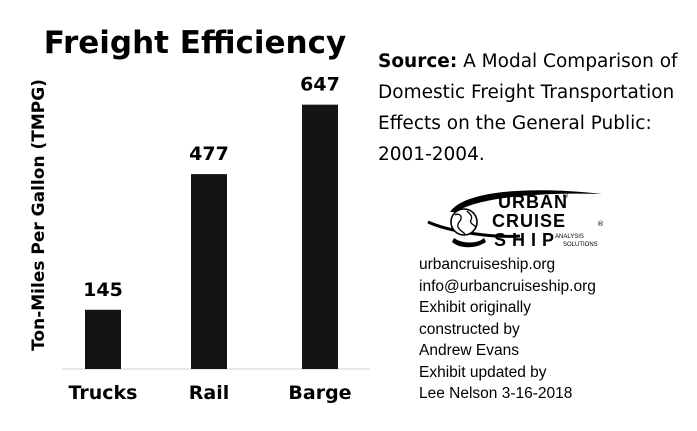  Describe the element at coordinates (483, 372) in the screenshot. I see `credit-line-4: Exhibit updated by` at that location.